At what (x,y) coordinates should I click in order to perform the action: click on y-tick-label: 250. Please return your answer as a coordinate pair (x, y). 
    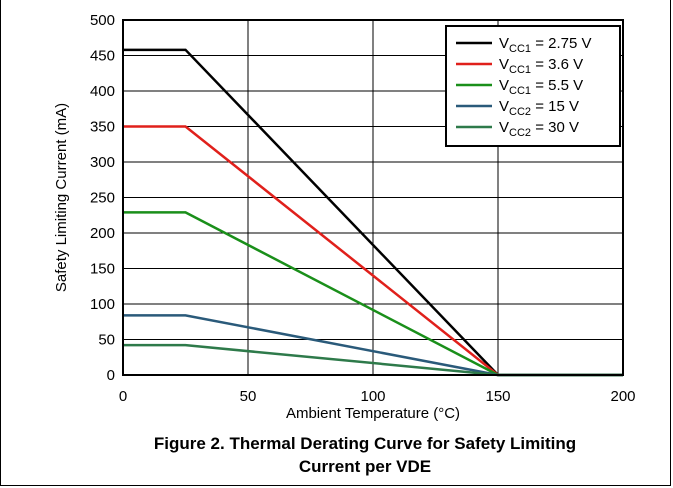
    Looking at the image, I should click on (102, 198).